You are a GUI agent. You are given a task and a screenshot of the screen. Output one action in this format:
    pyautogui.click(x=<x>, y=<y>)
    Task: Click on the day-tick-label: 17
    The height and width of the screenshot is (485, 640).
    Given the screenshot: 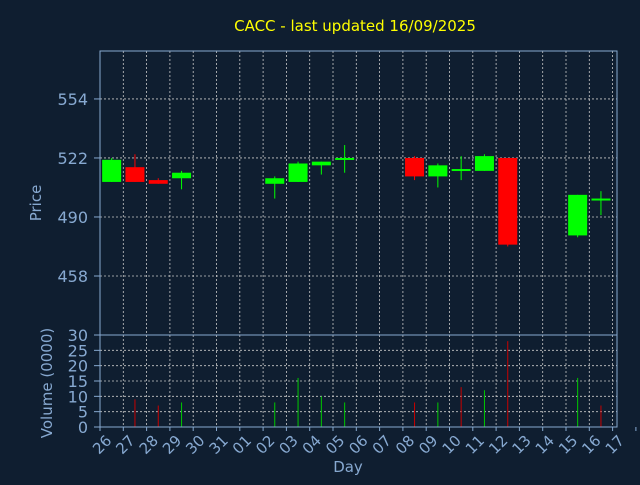 What is the action you would take?
    pyautogui.click(x=615, y=445)
    